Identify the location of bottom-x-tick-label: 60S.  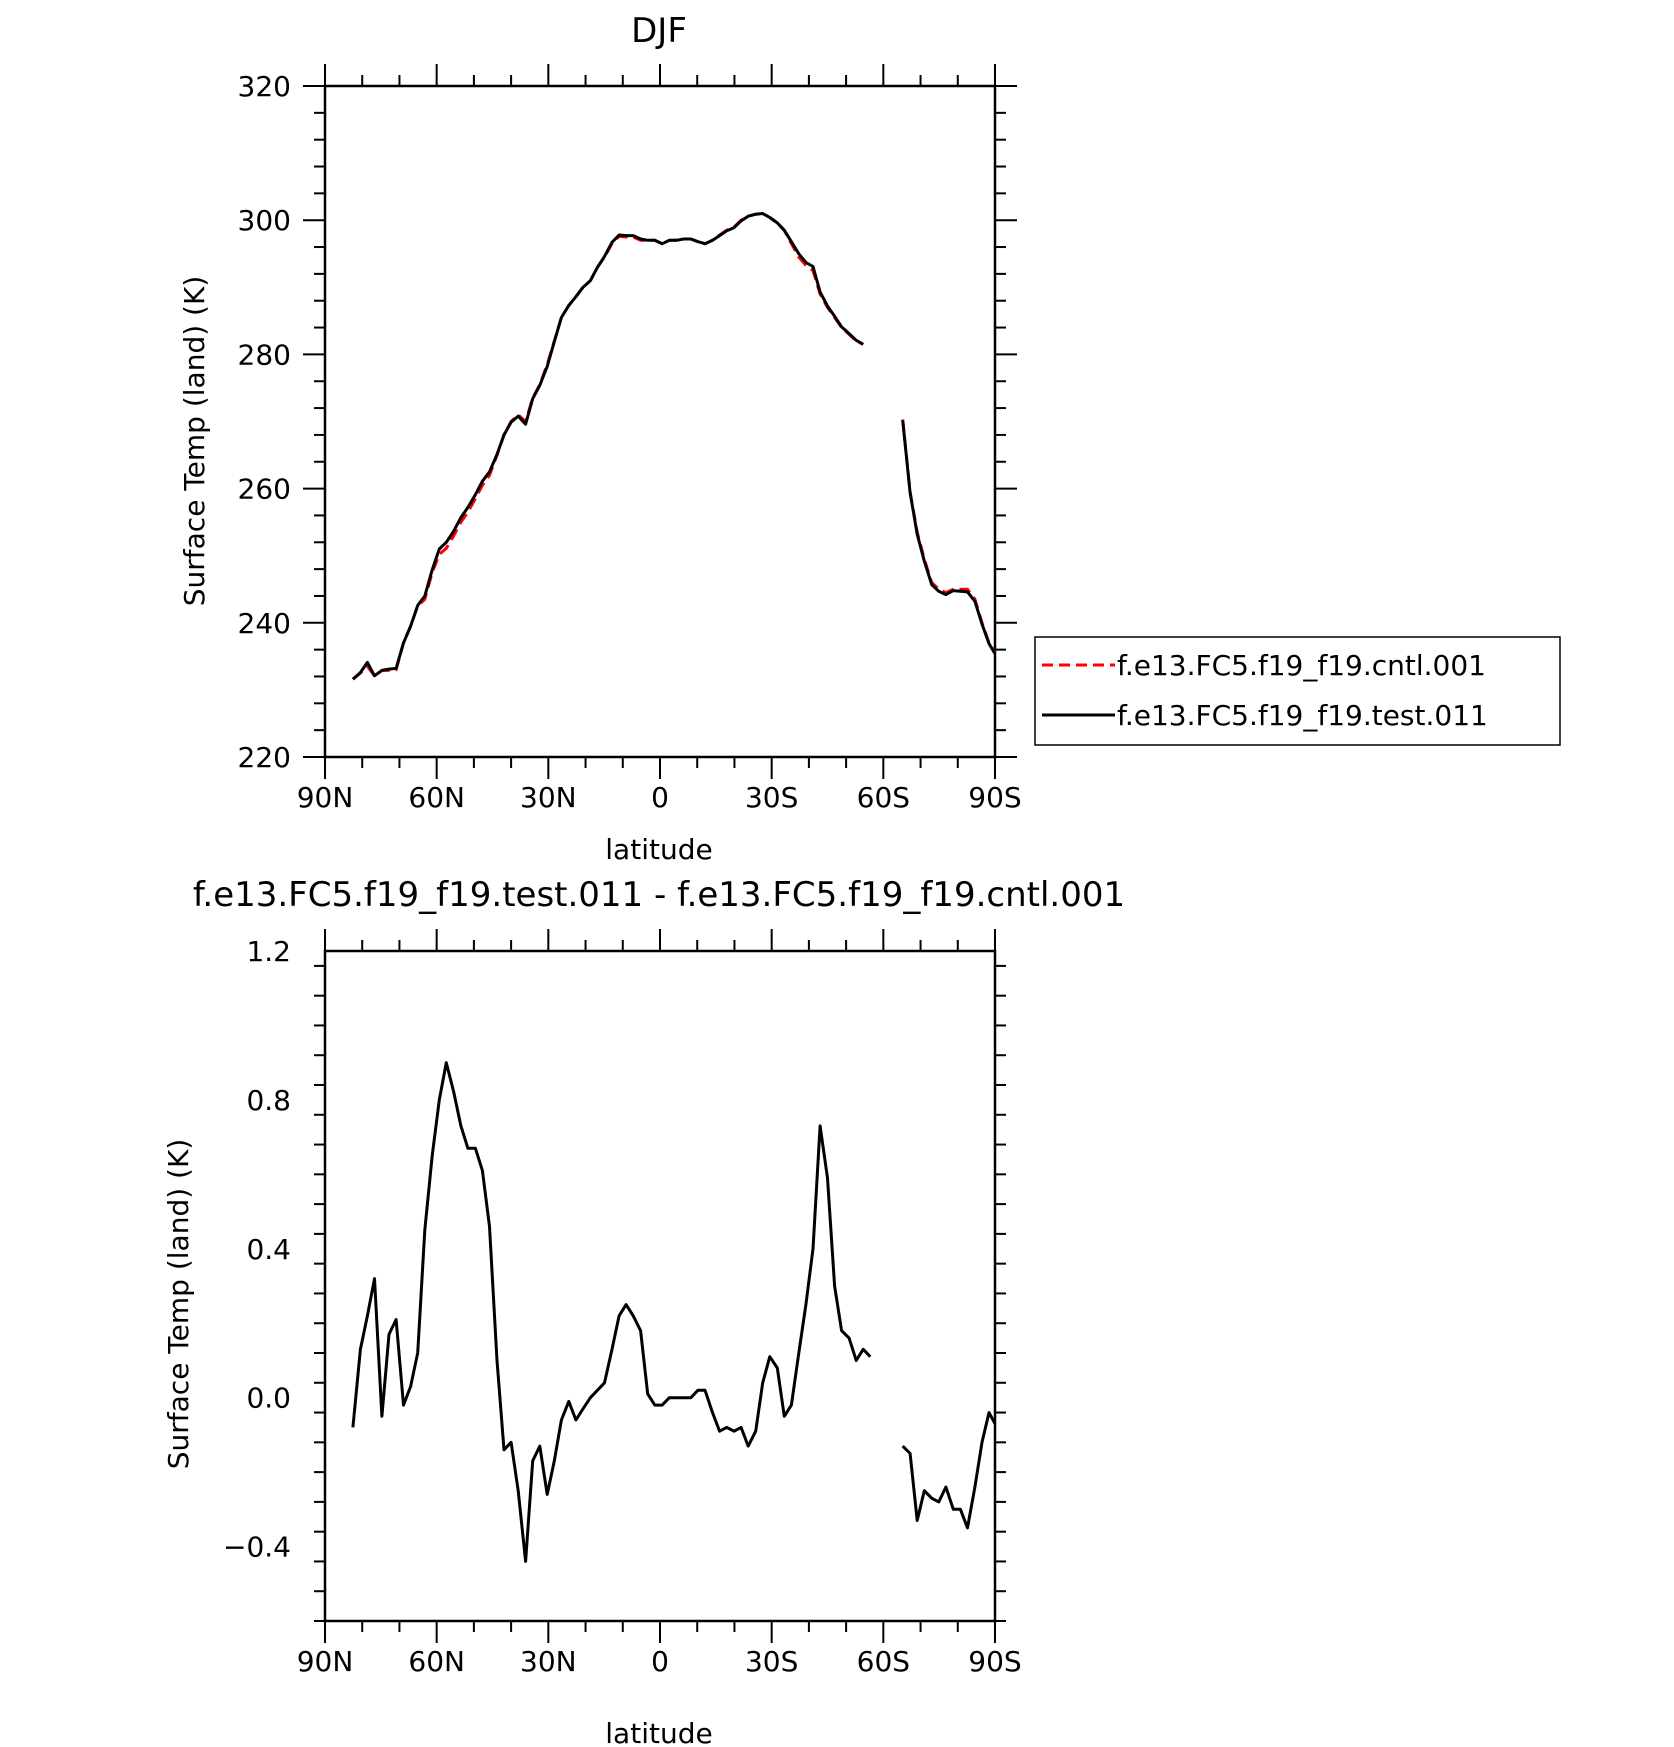
(883, 1661).